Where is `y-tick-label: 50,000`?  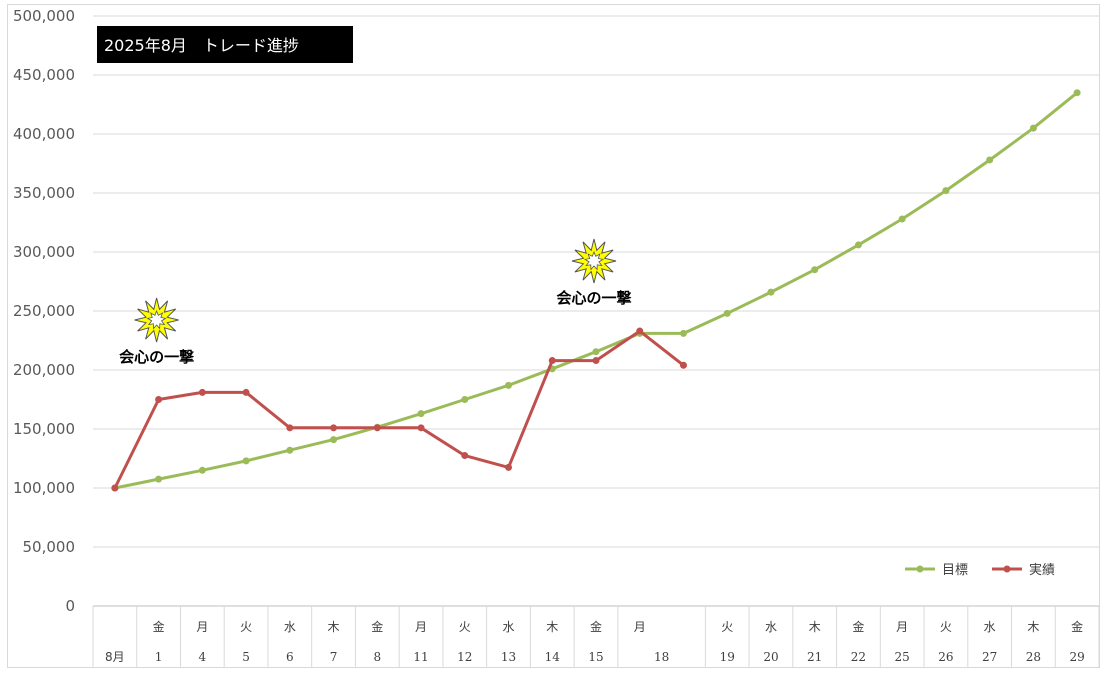
y-tick-label: 50,000 is located at coordinates (49, 547).